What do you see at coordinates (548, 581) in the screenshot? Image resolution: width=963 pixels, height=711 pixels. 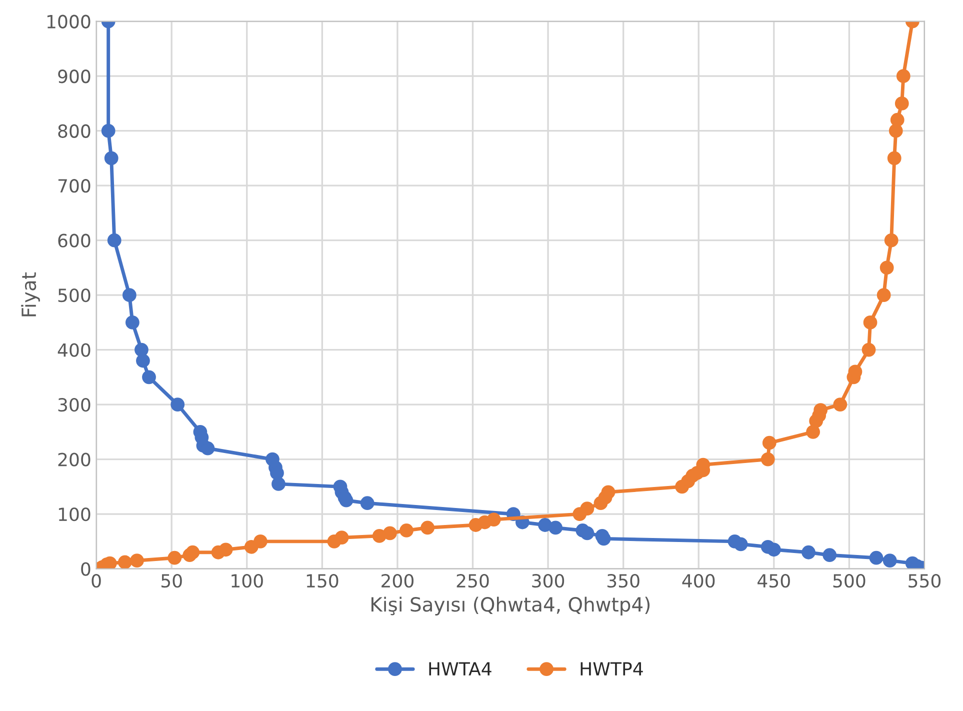 I see `x-tick-label: 300` at bounding box center [548, 581].